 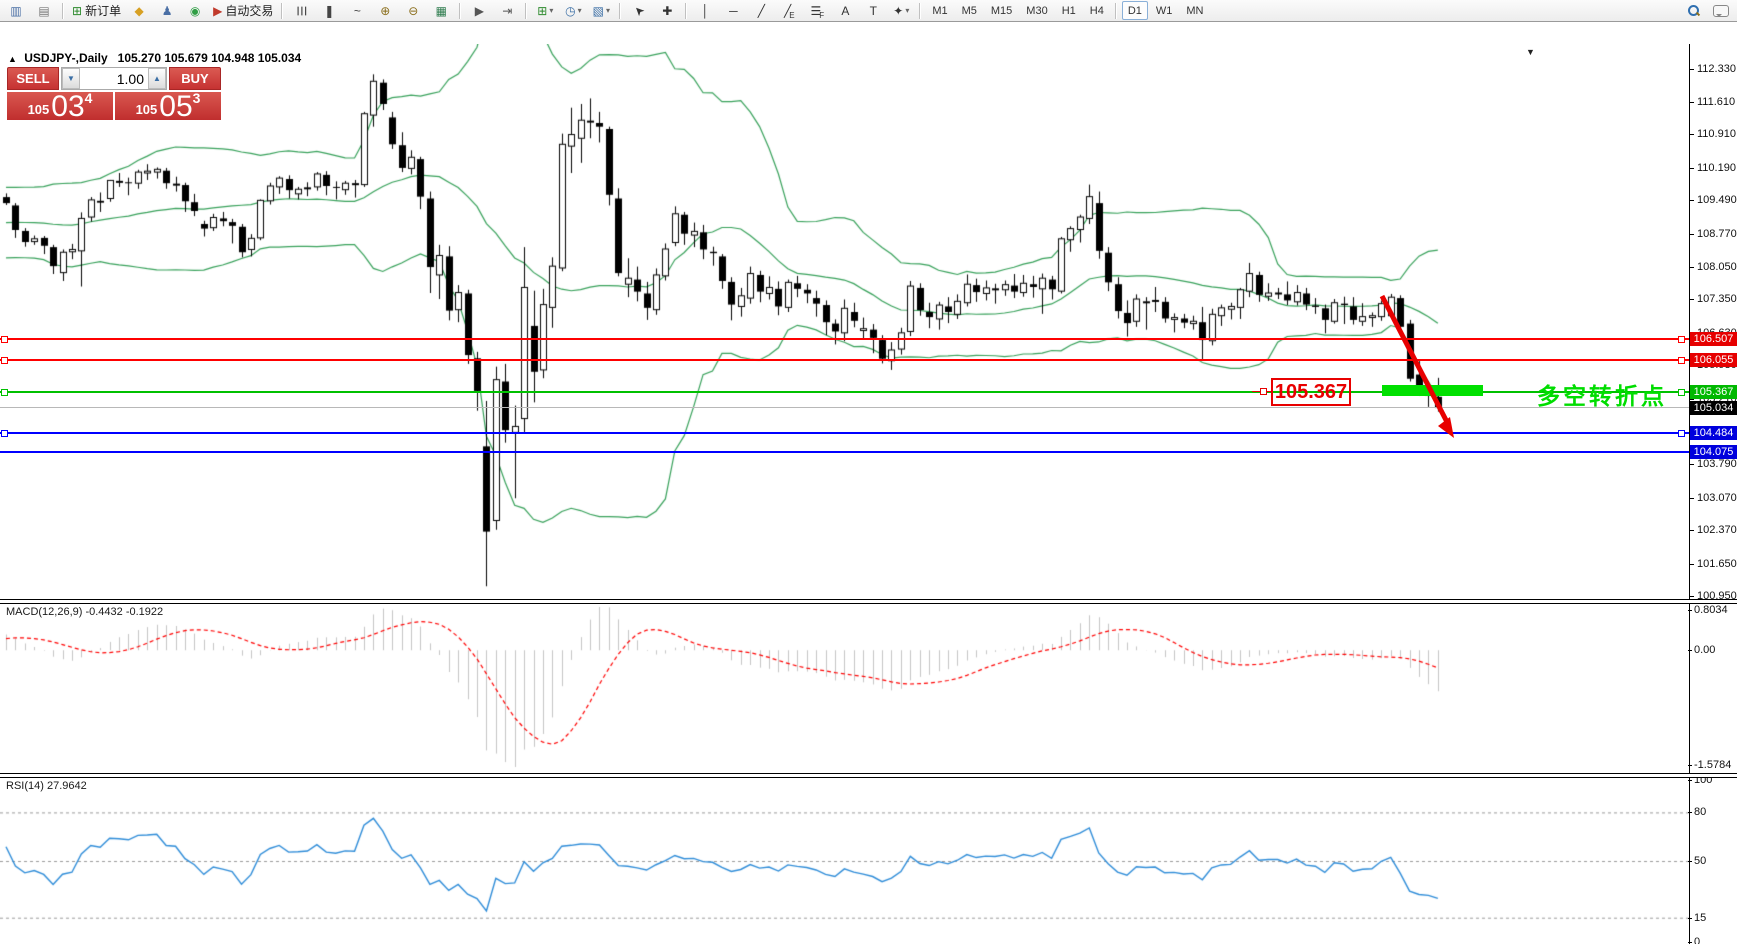 What do you see at coordinates (139, 11) in the screenshot?
I see `paint-bucket-icon: ◆` at bounding box center [139, 11].